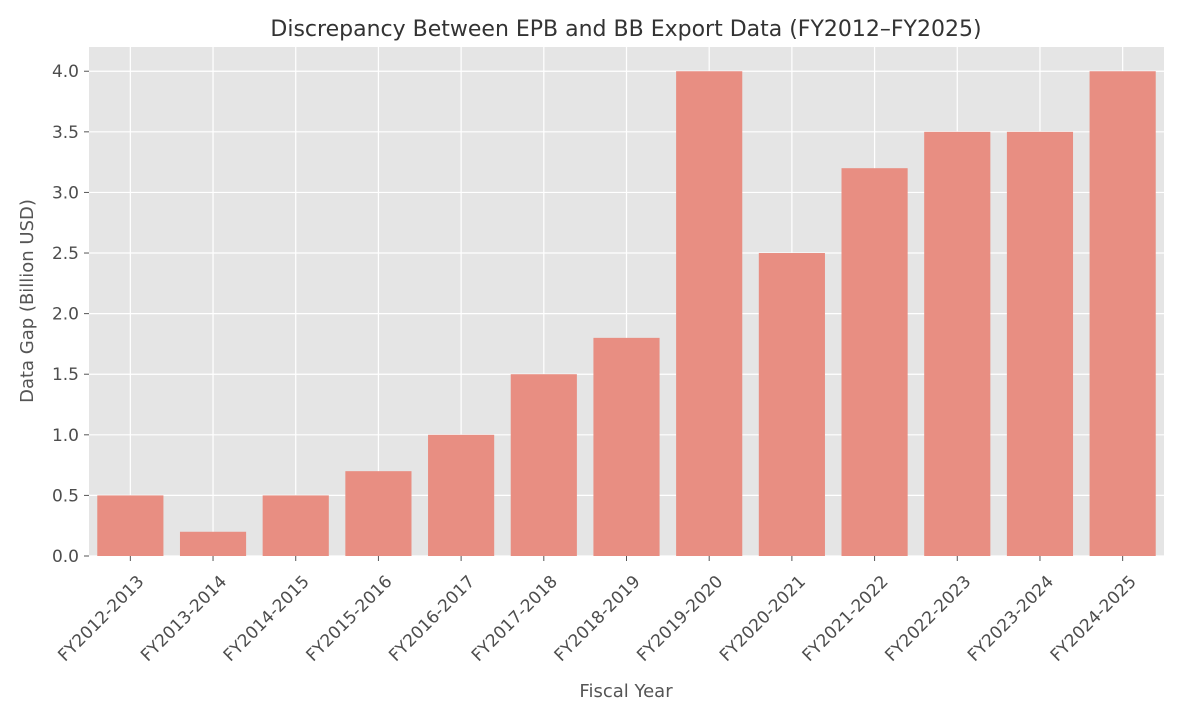 The height and width of the screenshot is (720, 1200). What do you see at coordinates (680, 619) in the screenshot?
I see `x-tick-label: FY2019-2020` at bounding box center [680, 619].